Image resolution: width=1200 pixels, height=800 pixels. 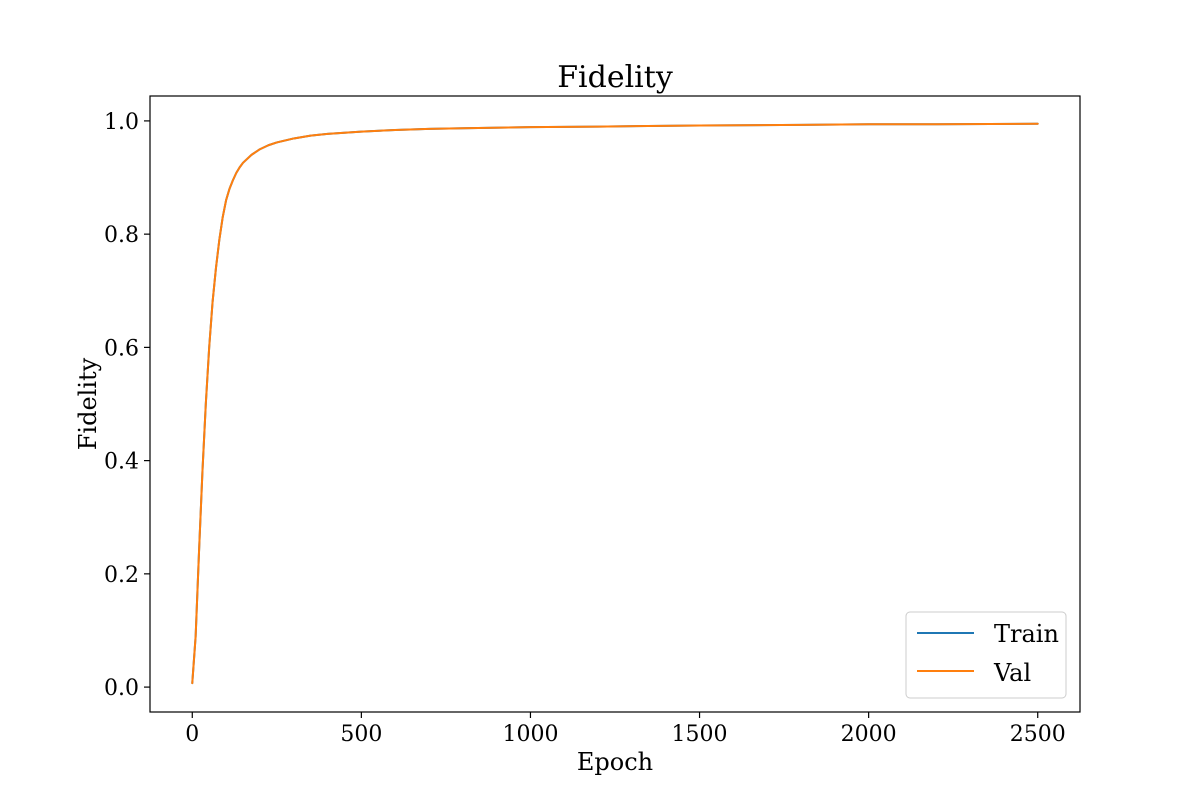 What do you see at coordinates (615, 77) in the screenshot?
I see `chart-title: Fidelity` at bounding box center [615, 77].